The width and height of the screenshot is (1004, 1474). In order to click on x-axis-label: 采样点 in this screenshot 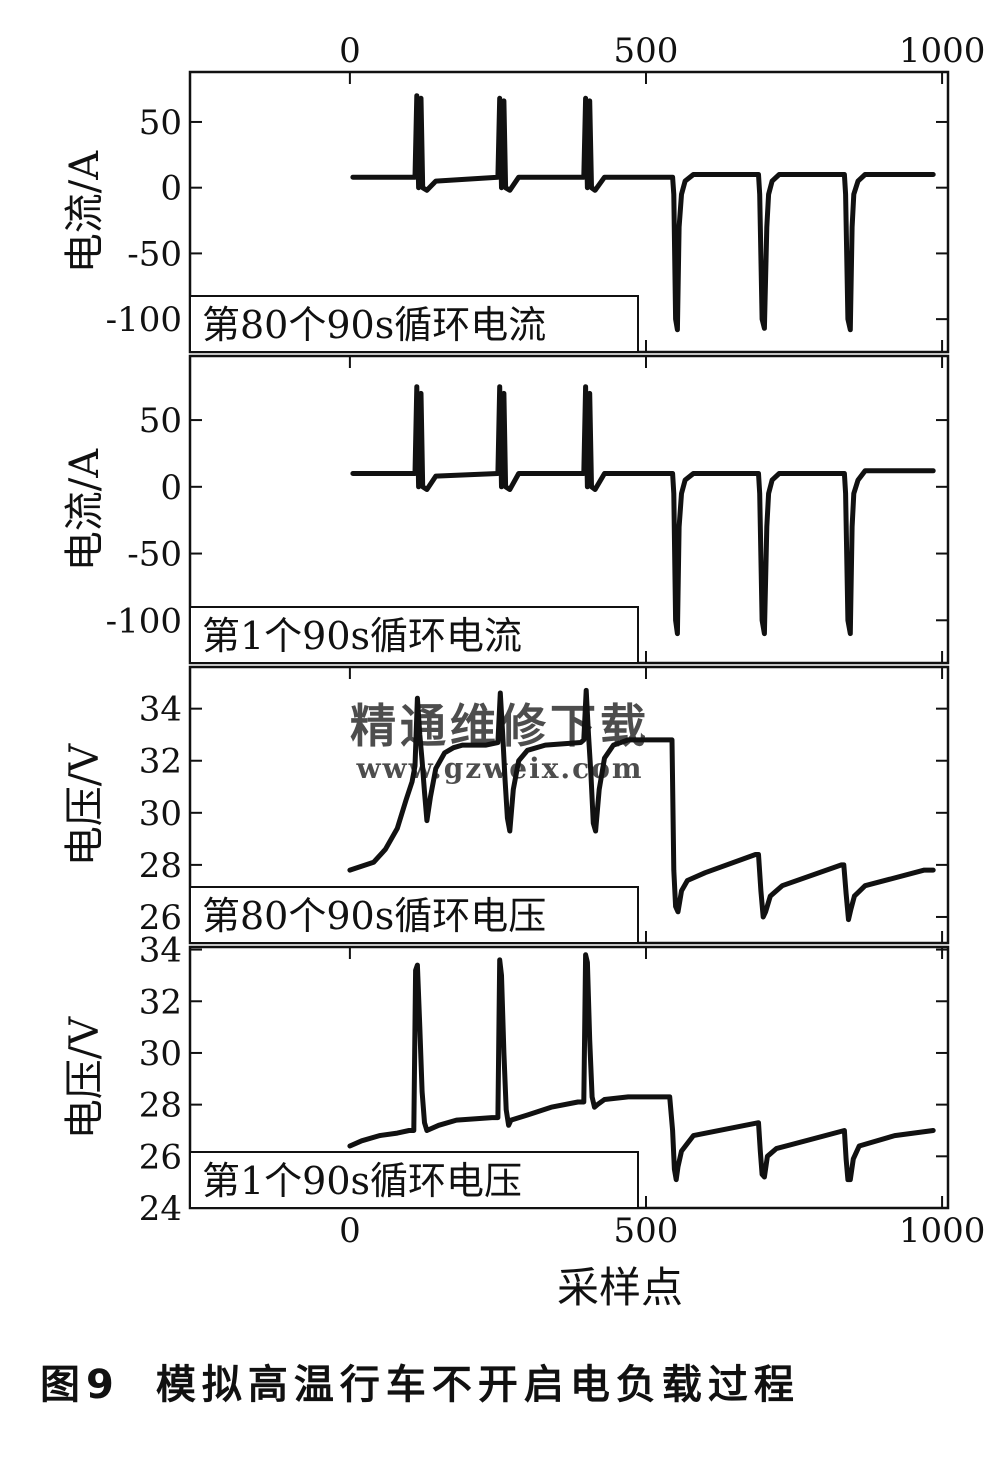, I will do `click(620, 1287)`.